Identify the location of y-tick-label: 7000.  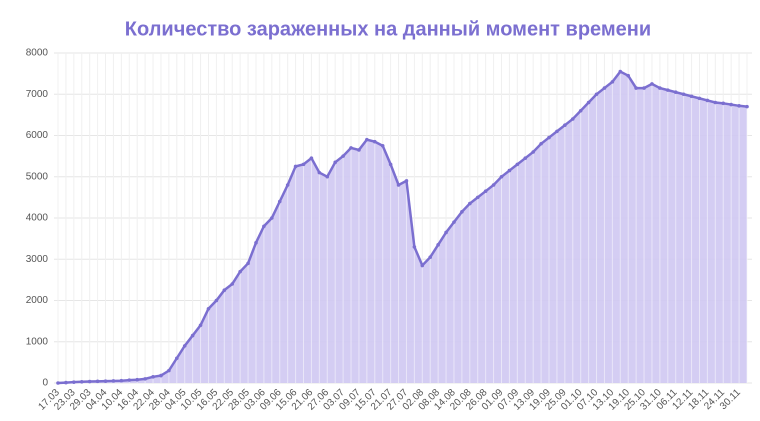
(37, 94).